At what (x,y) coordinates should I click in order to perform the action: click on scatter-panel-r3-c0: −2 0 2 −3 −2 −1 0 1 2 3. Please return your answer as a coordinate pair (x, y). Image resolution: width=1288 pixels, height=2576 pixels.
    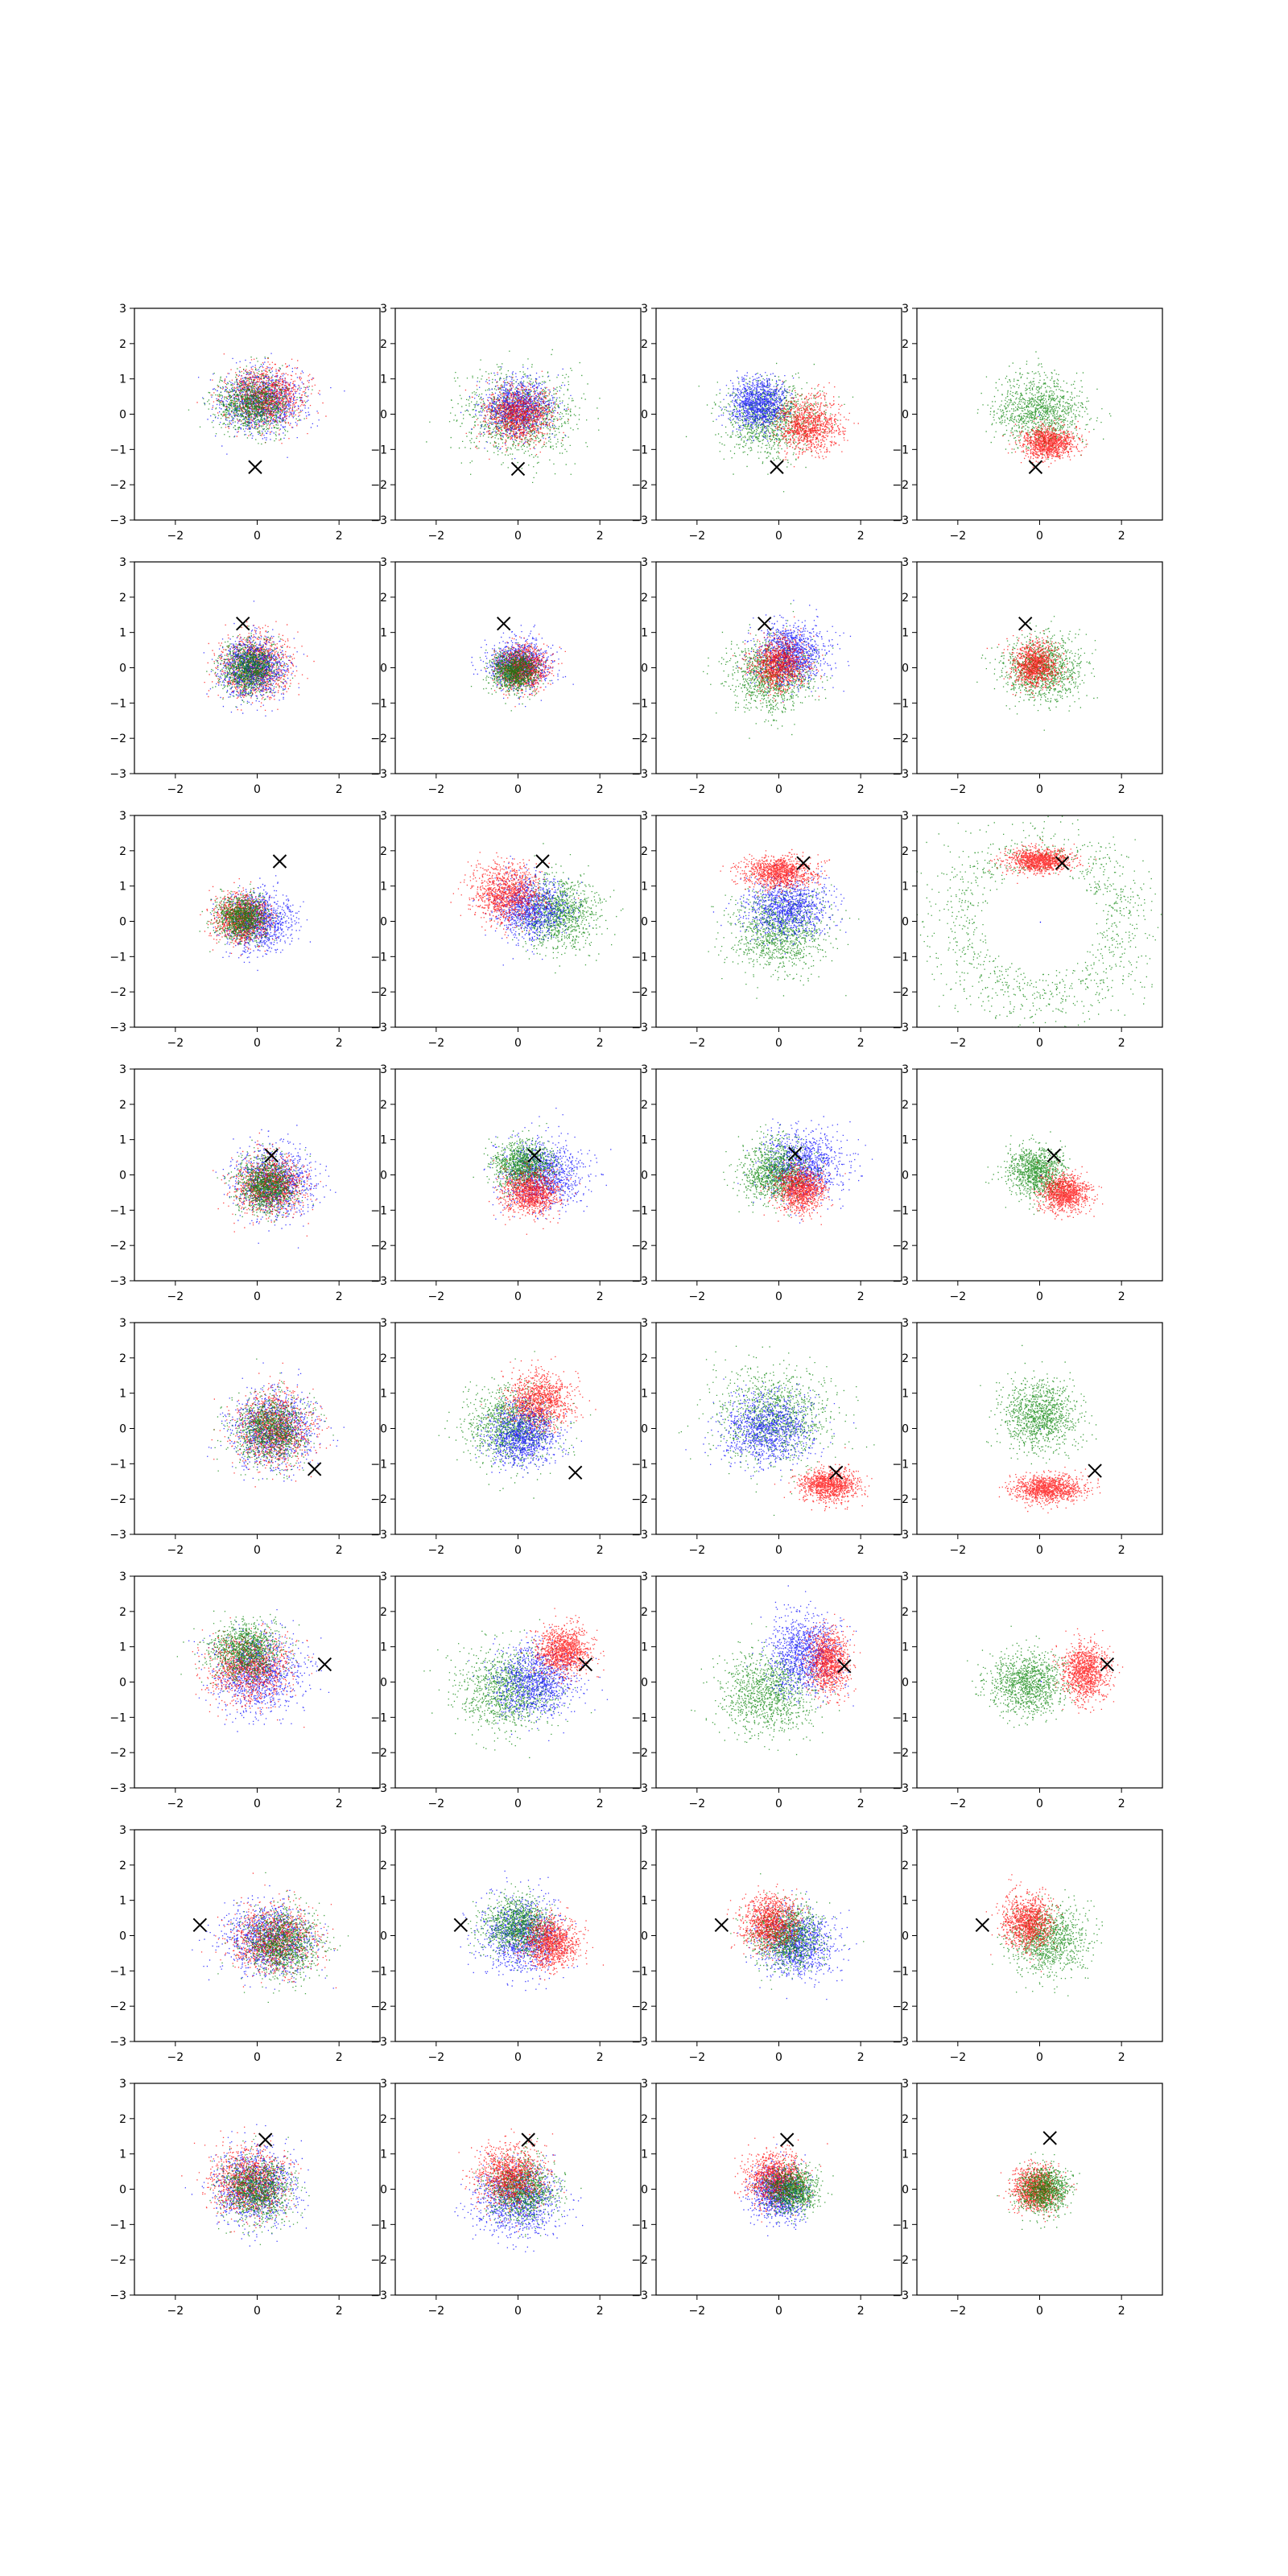
    Looking at the image, I should click on (245, 1183).